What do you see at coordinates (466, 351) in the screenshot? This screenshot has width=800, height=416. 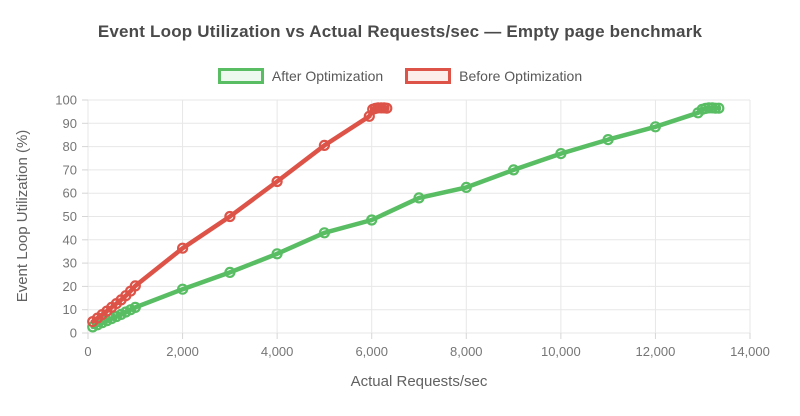 I see `x-tick-label: 8,000` at bounding box center [466, 351].